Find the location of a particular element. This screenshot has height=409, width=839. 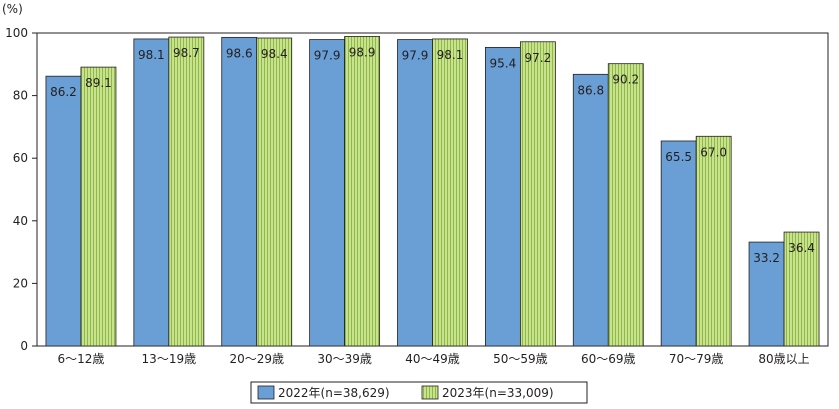

y-tick-label: 40 is located at coordinates (20, 221).